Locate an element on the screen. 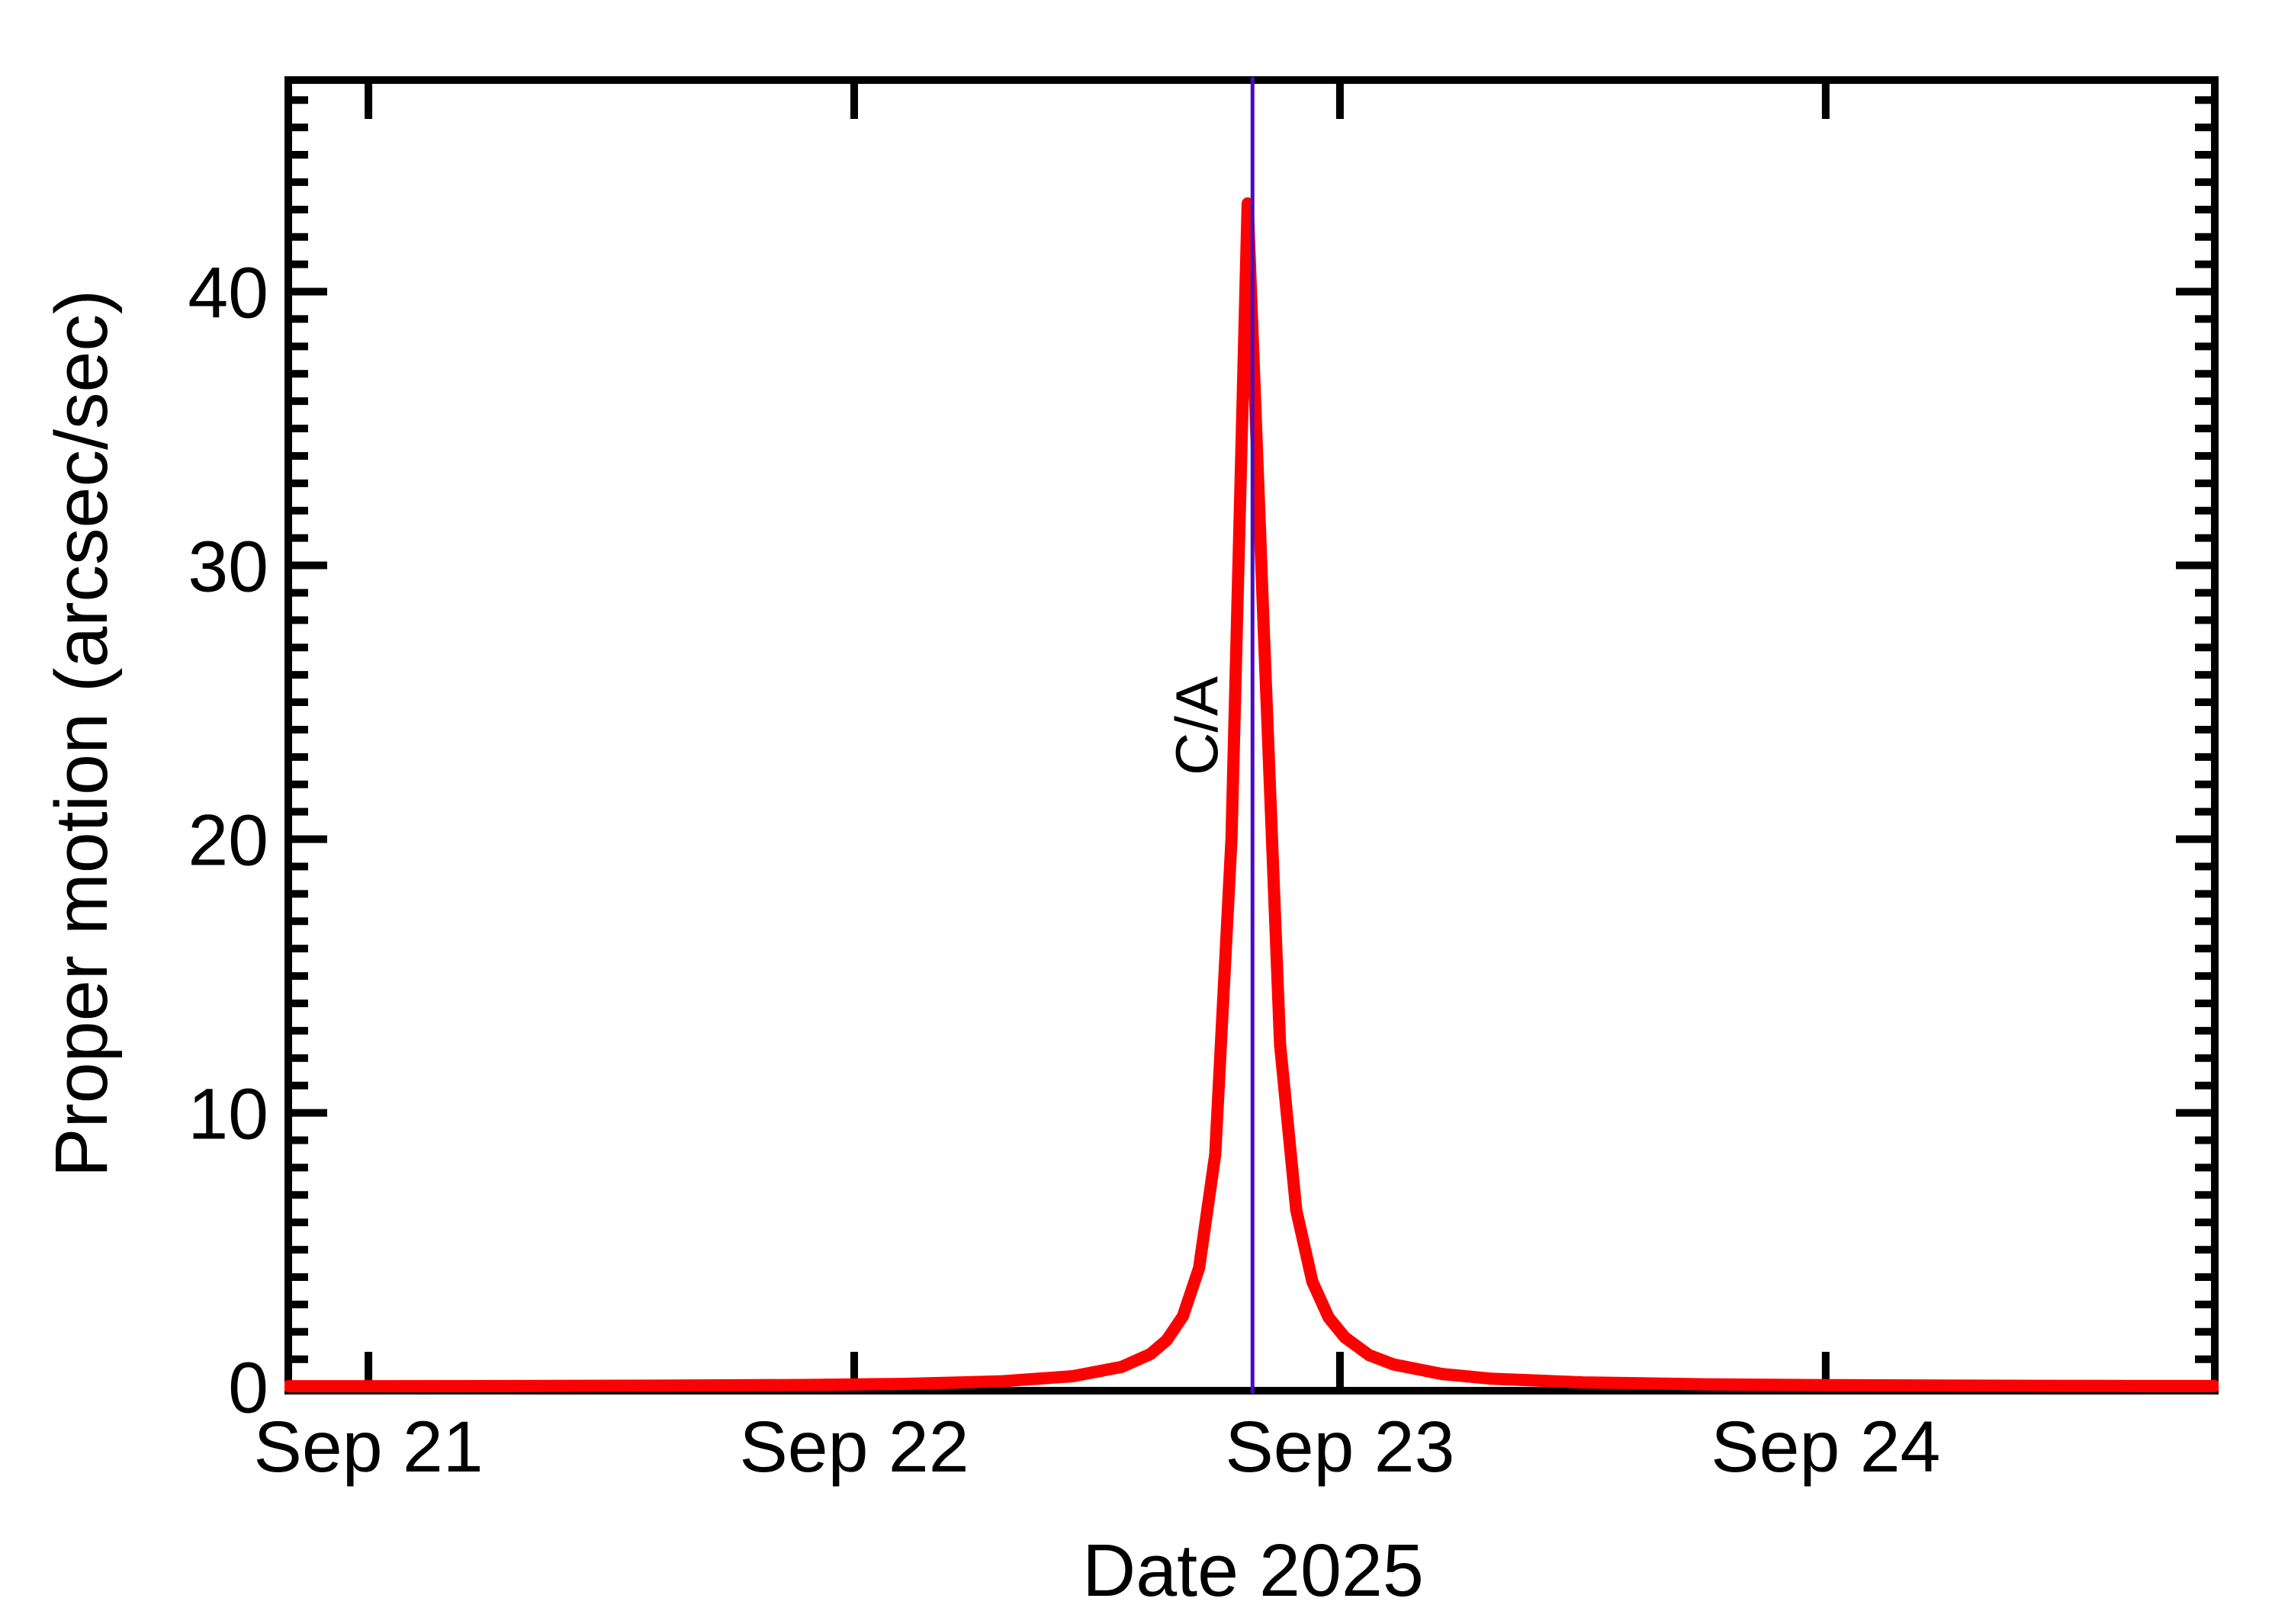  closest-approach-label: C/A is located at coordinates (1197, 725).